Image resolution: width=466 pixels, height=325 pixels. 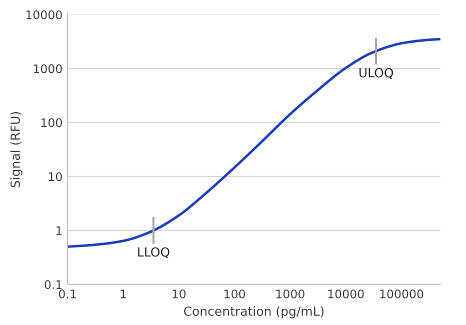 I want to click on y-tick-label: 1000, so click(x=48, y=69).